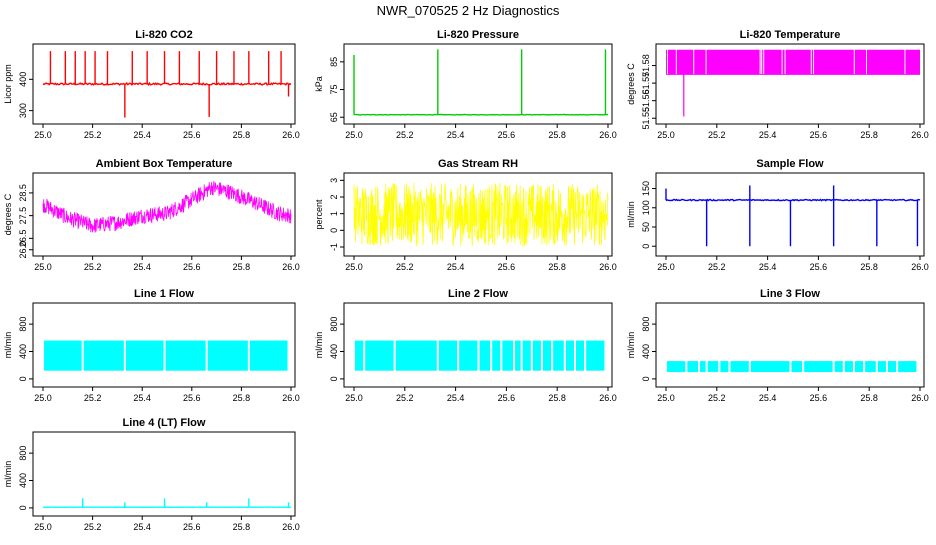 The image size is (936, 545). What do you see at coordinates (481, 214) in the screenshot?
I see `series-rh` at bounding box center [481, 214].